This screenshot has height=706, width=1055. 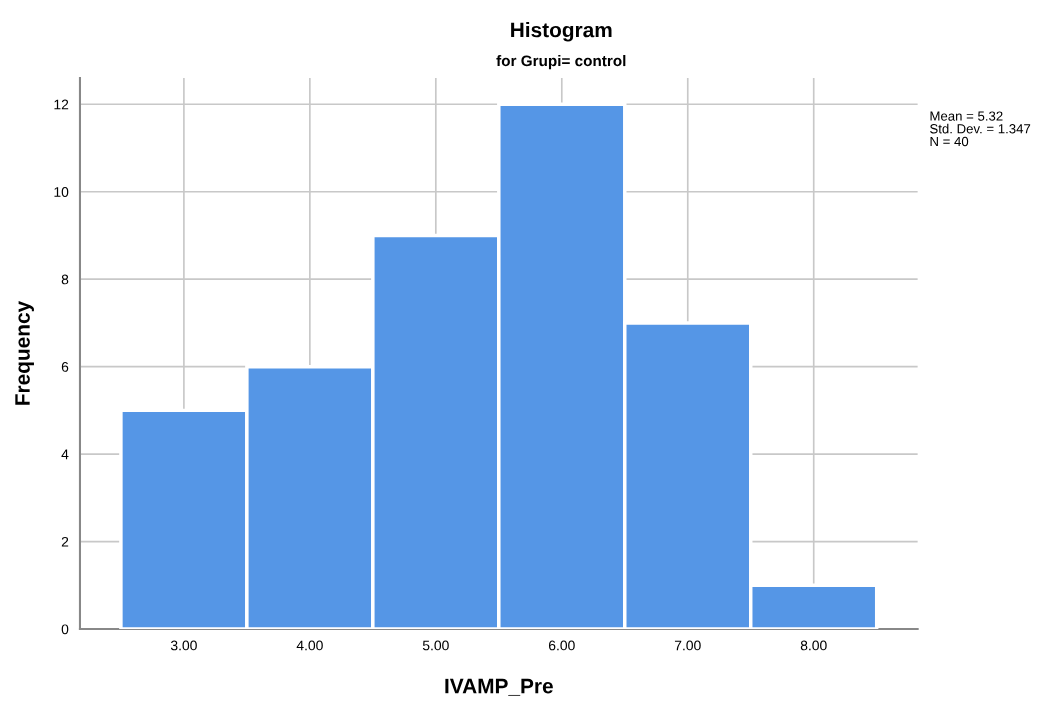 What do you see at coordinates (61, 104) in the screenshot?
I see `y-tick-label: 12` at bounding box center [61, 104].